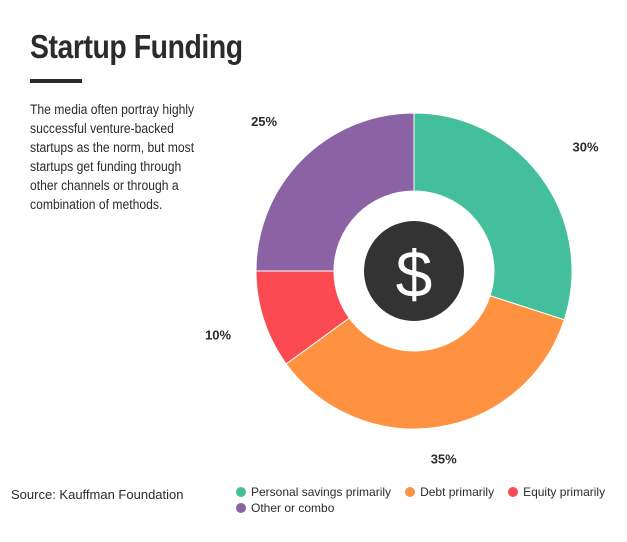 This screenshot has height=542, width=627. Describe the element at coordinates (564, 492) in the screenshot. I see `legend-label: Equity primarily` at that location.